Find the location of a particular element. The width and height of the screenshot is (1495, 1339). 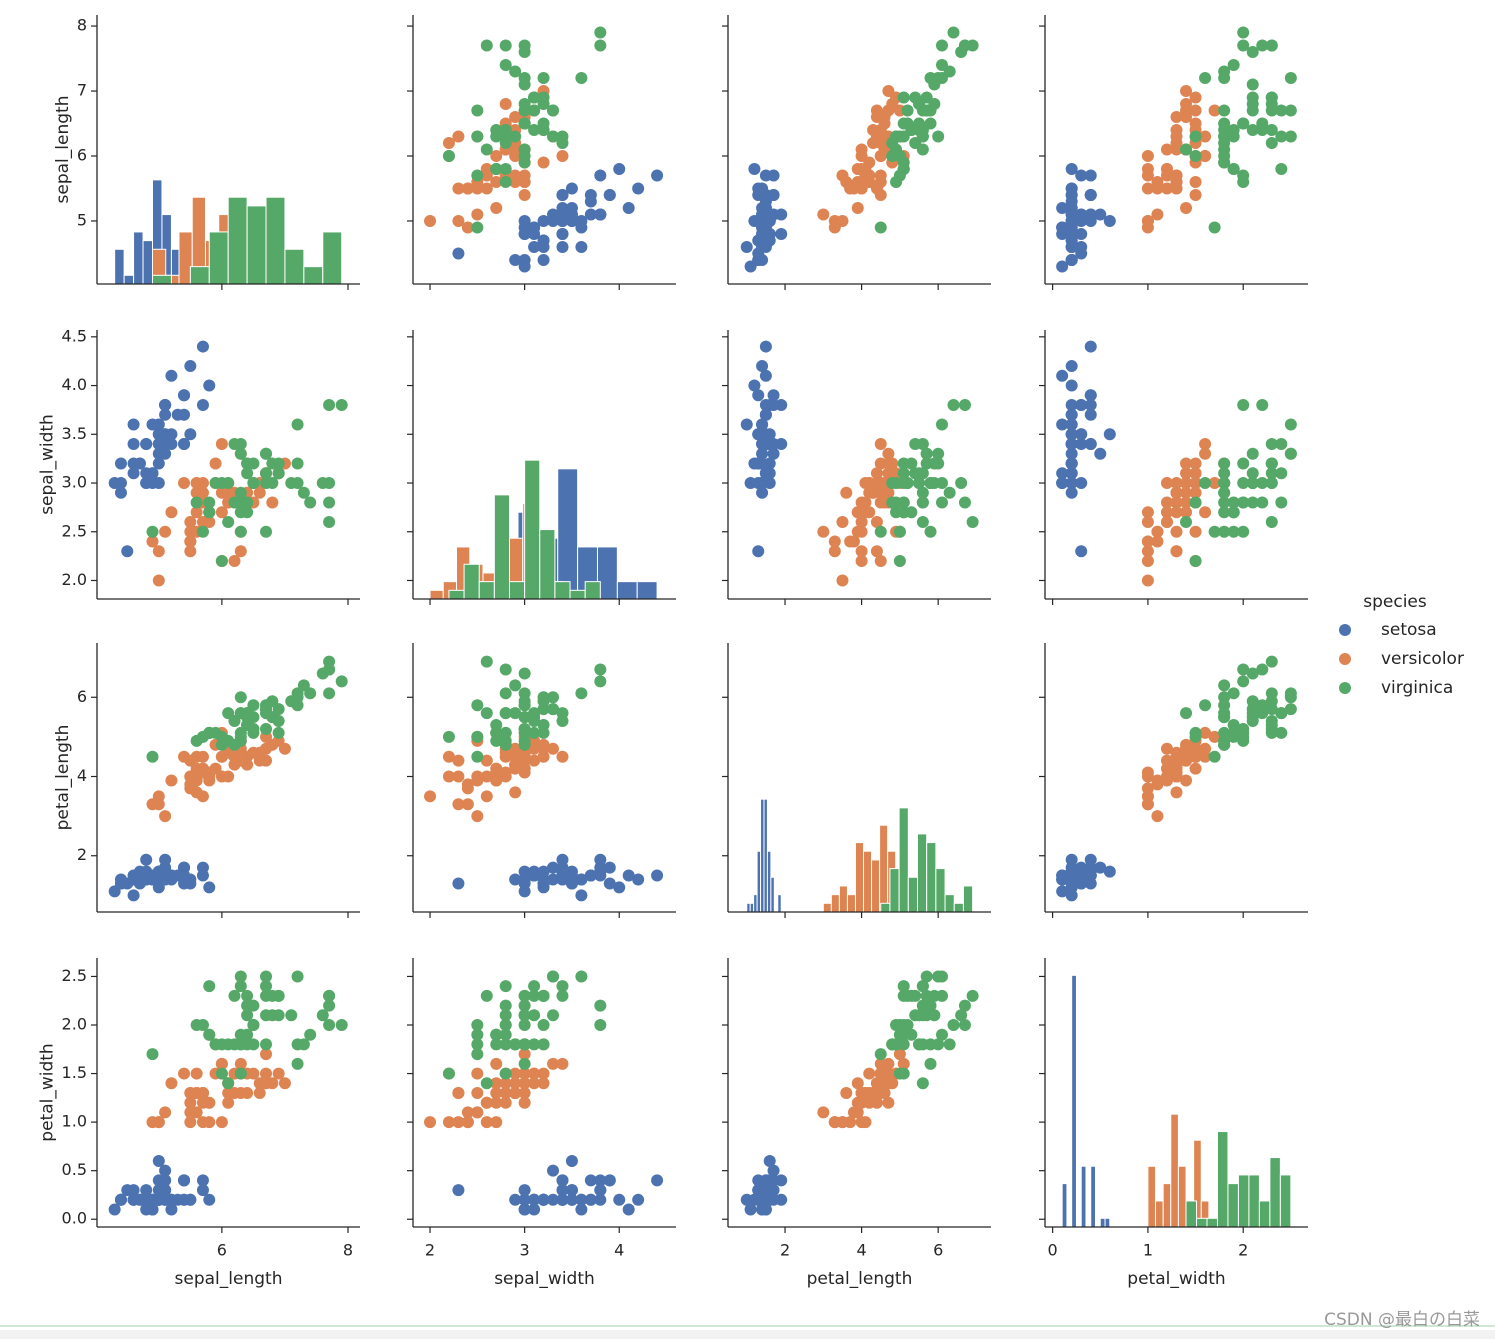

y-tick-label: 2.0 is located at coordinates (74, 579).